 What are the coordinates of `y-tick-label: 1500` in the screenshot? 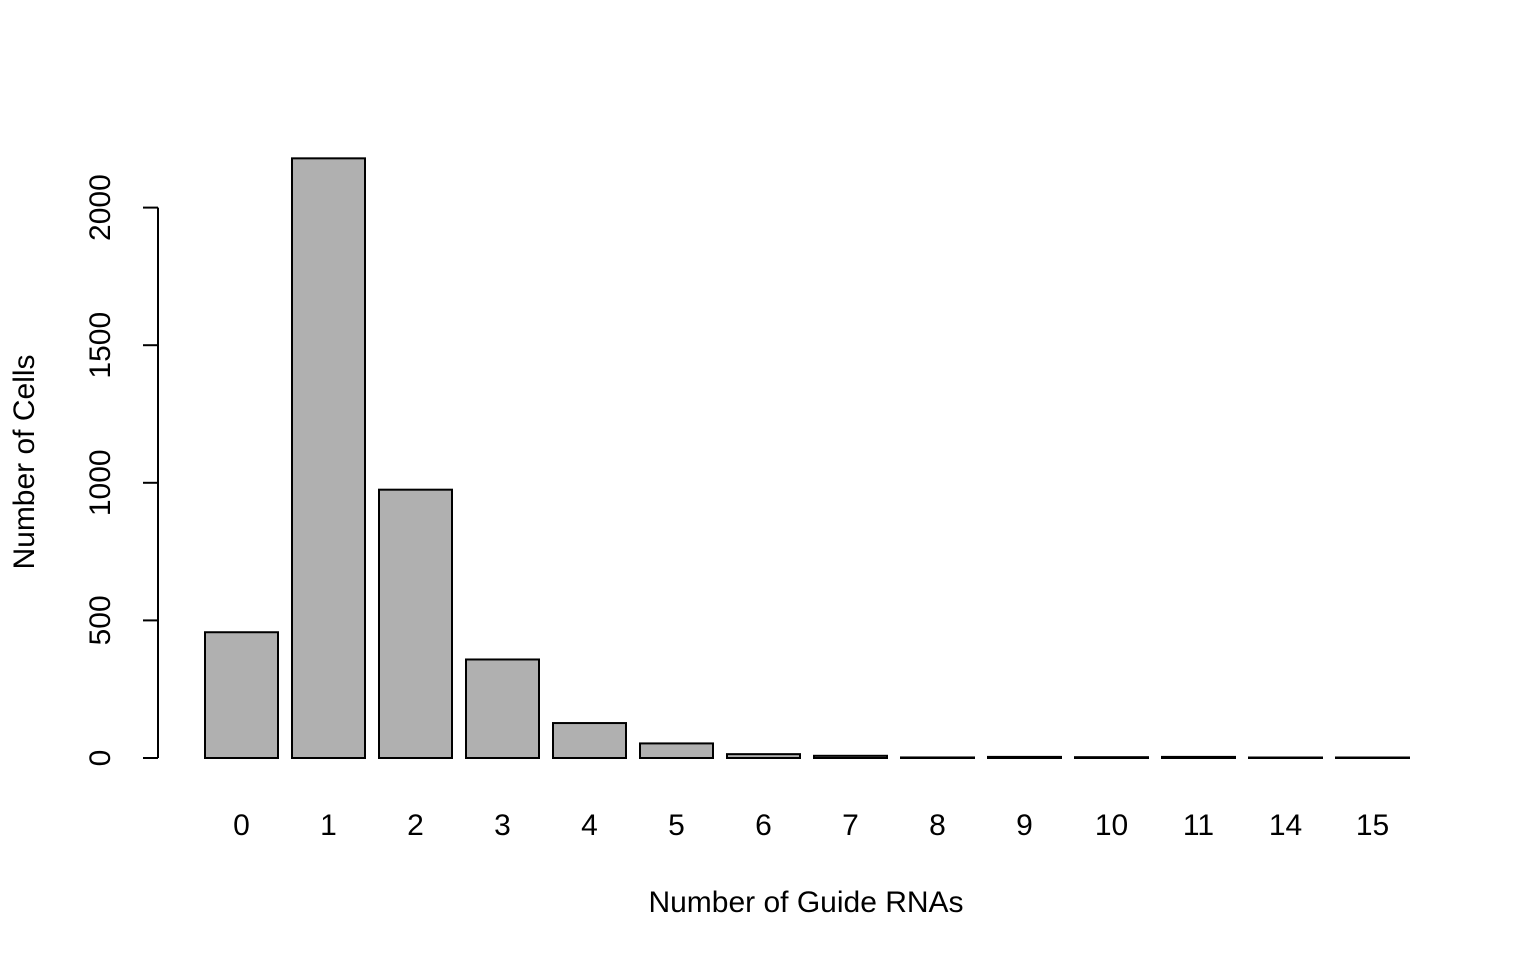 It's located at (100, 345).